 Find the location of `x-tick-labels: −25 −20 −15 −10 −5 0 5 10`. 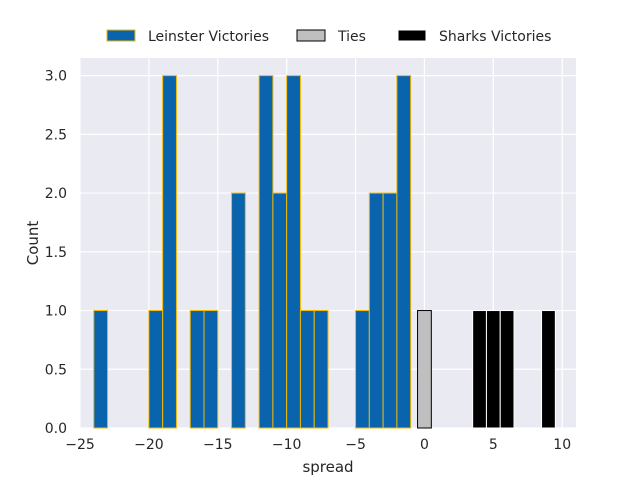

x-tick-labels: −25 −20 −15 −10 −5 0 5 10 is located at coordinates (318, 445).